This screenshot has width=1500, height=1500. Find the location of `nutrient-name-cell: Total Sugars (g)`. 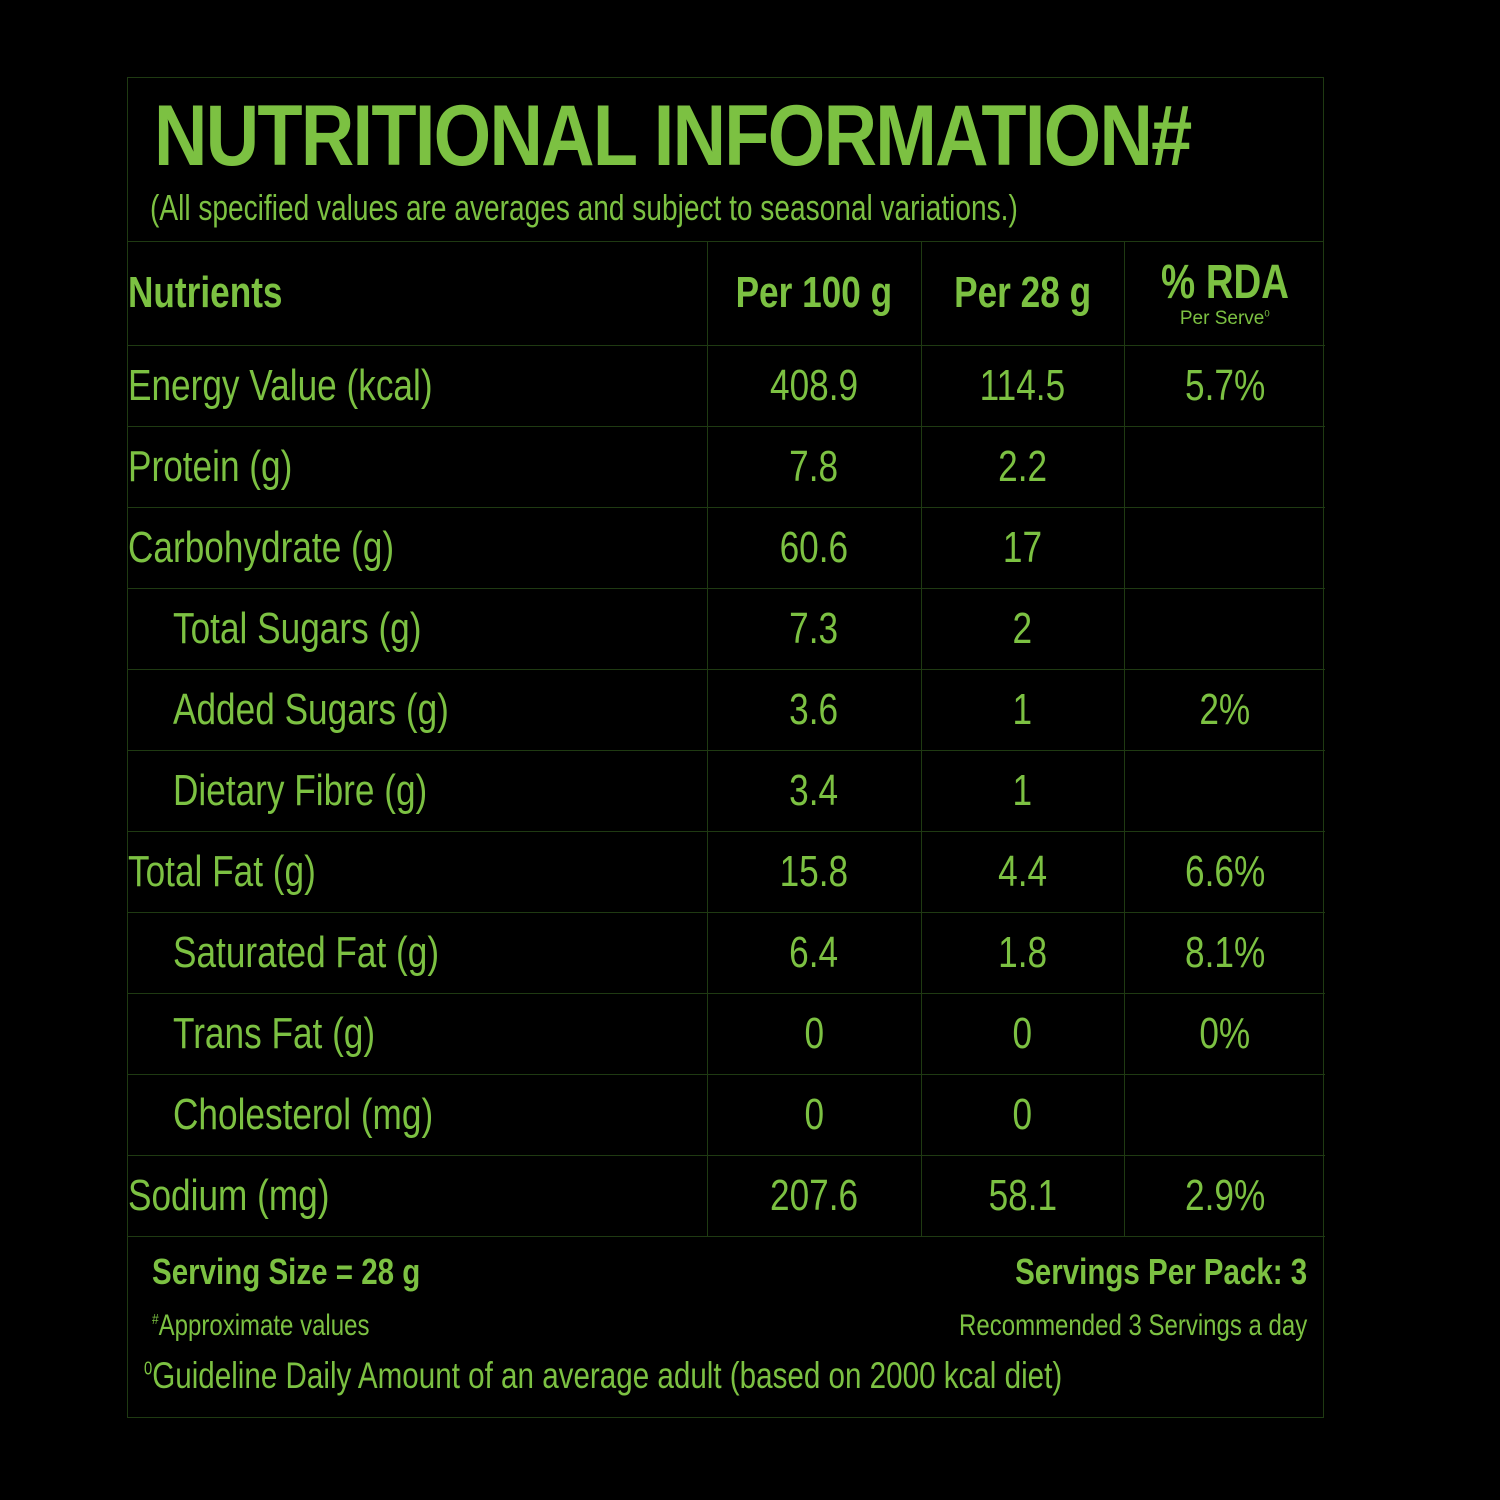

nutrient-name-cell: Total Sugars (g) is located at coordinates (418, 629).